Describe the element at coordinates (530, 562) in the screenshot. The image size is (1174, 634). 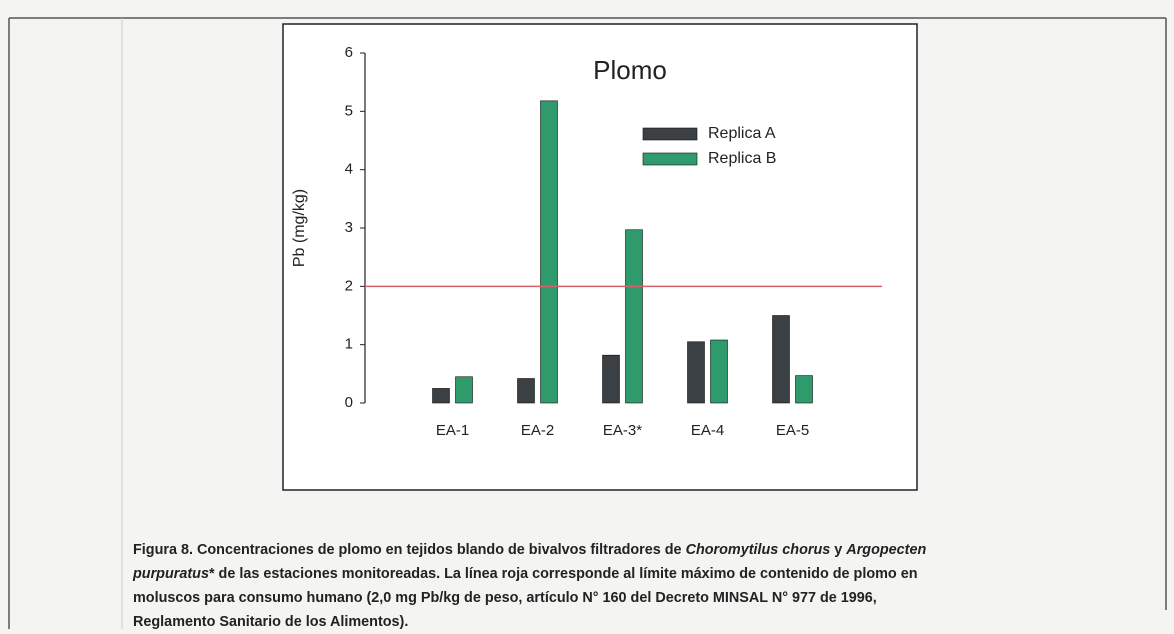
I see `caption-run: Argopecten purpuratus` at that location.